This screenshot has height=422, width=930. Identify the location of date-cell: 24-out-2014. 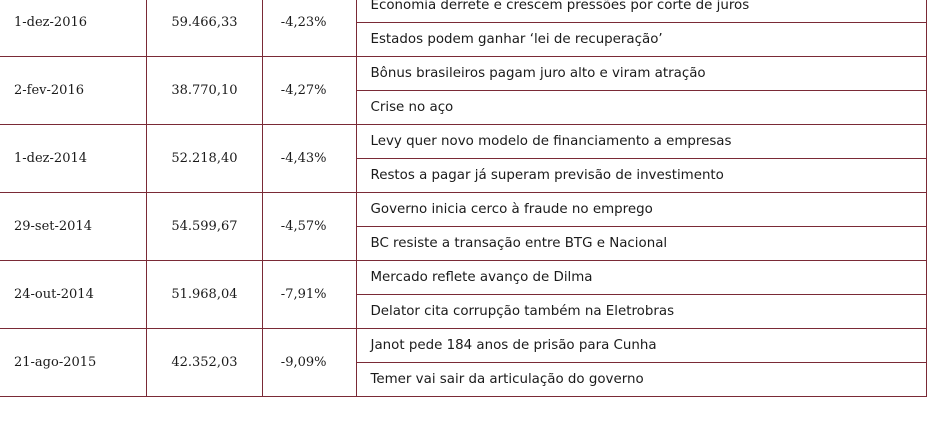
(73, 294).